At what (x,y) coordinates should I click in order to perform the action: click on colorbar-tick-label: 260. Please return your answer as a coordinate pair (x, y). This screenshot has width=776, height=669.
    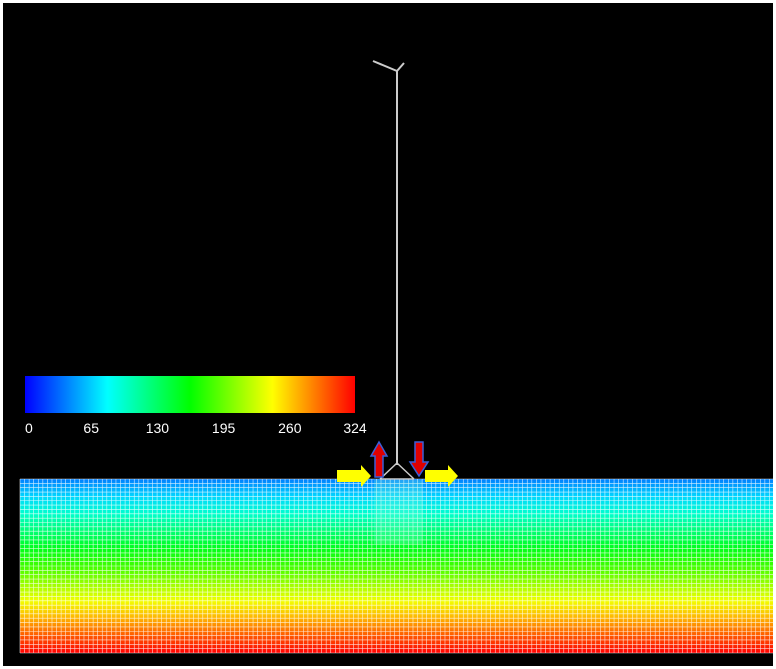
    Looking at the image, I should click on (290, 428).